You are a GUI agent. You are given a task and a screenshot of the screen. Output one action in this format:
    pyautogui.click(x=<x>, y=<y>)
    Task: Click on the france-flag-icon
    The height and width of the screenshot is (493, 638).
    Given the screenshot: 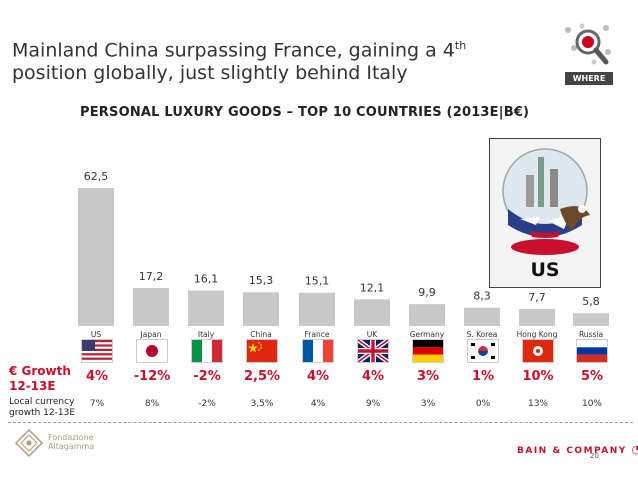 What is the action you would take?
    pyautogui.click(x=318, y=351)
    